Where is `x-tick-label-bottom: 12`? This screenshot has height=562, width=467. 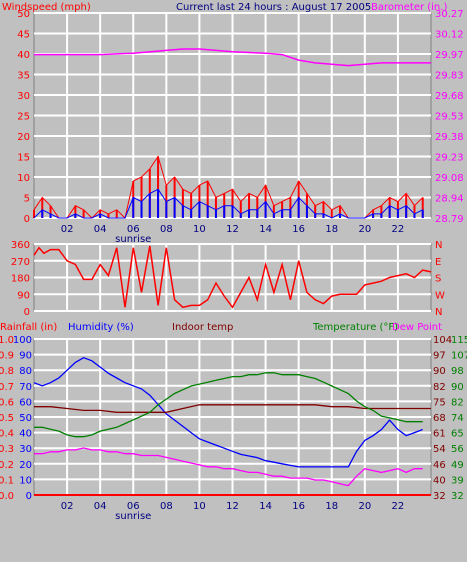 x-tick-label-bottom: 12 is located at coordinates (232, 506).